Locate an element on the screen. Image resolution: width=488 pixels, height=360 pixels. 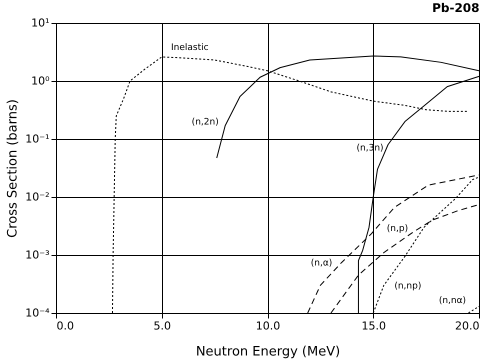
x-tick-label: 0.0 is located at coordinates (65, 326).